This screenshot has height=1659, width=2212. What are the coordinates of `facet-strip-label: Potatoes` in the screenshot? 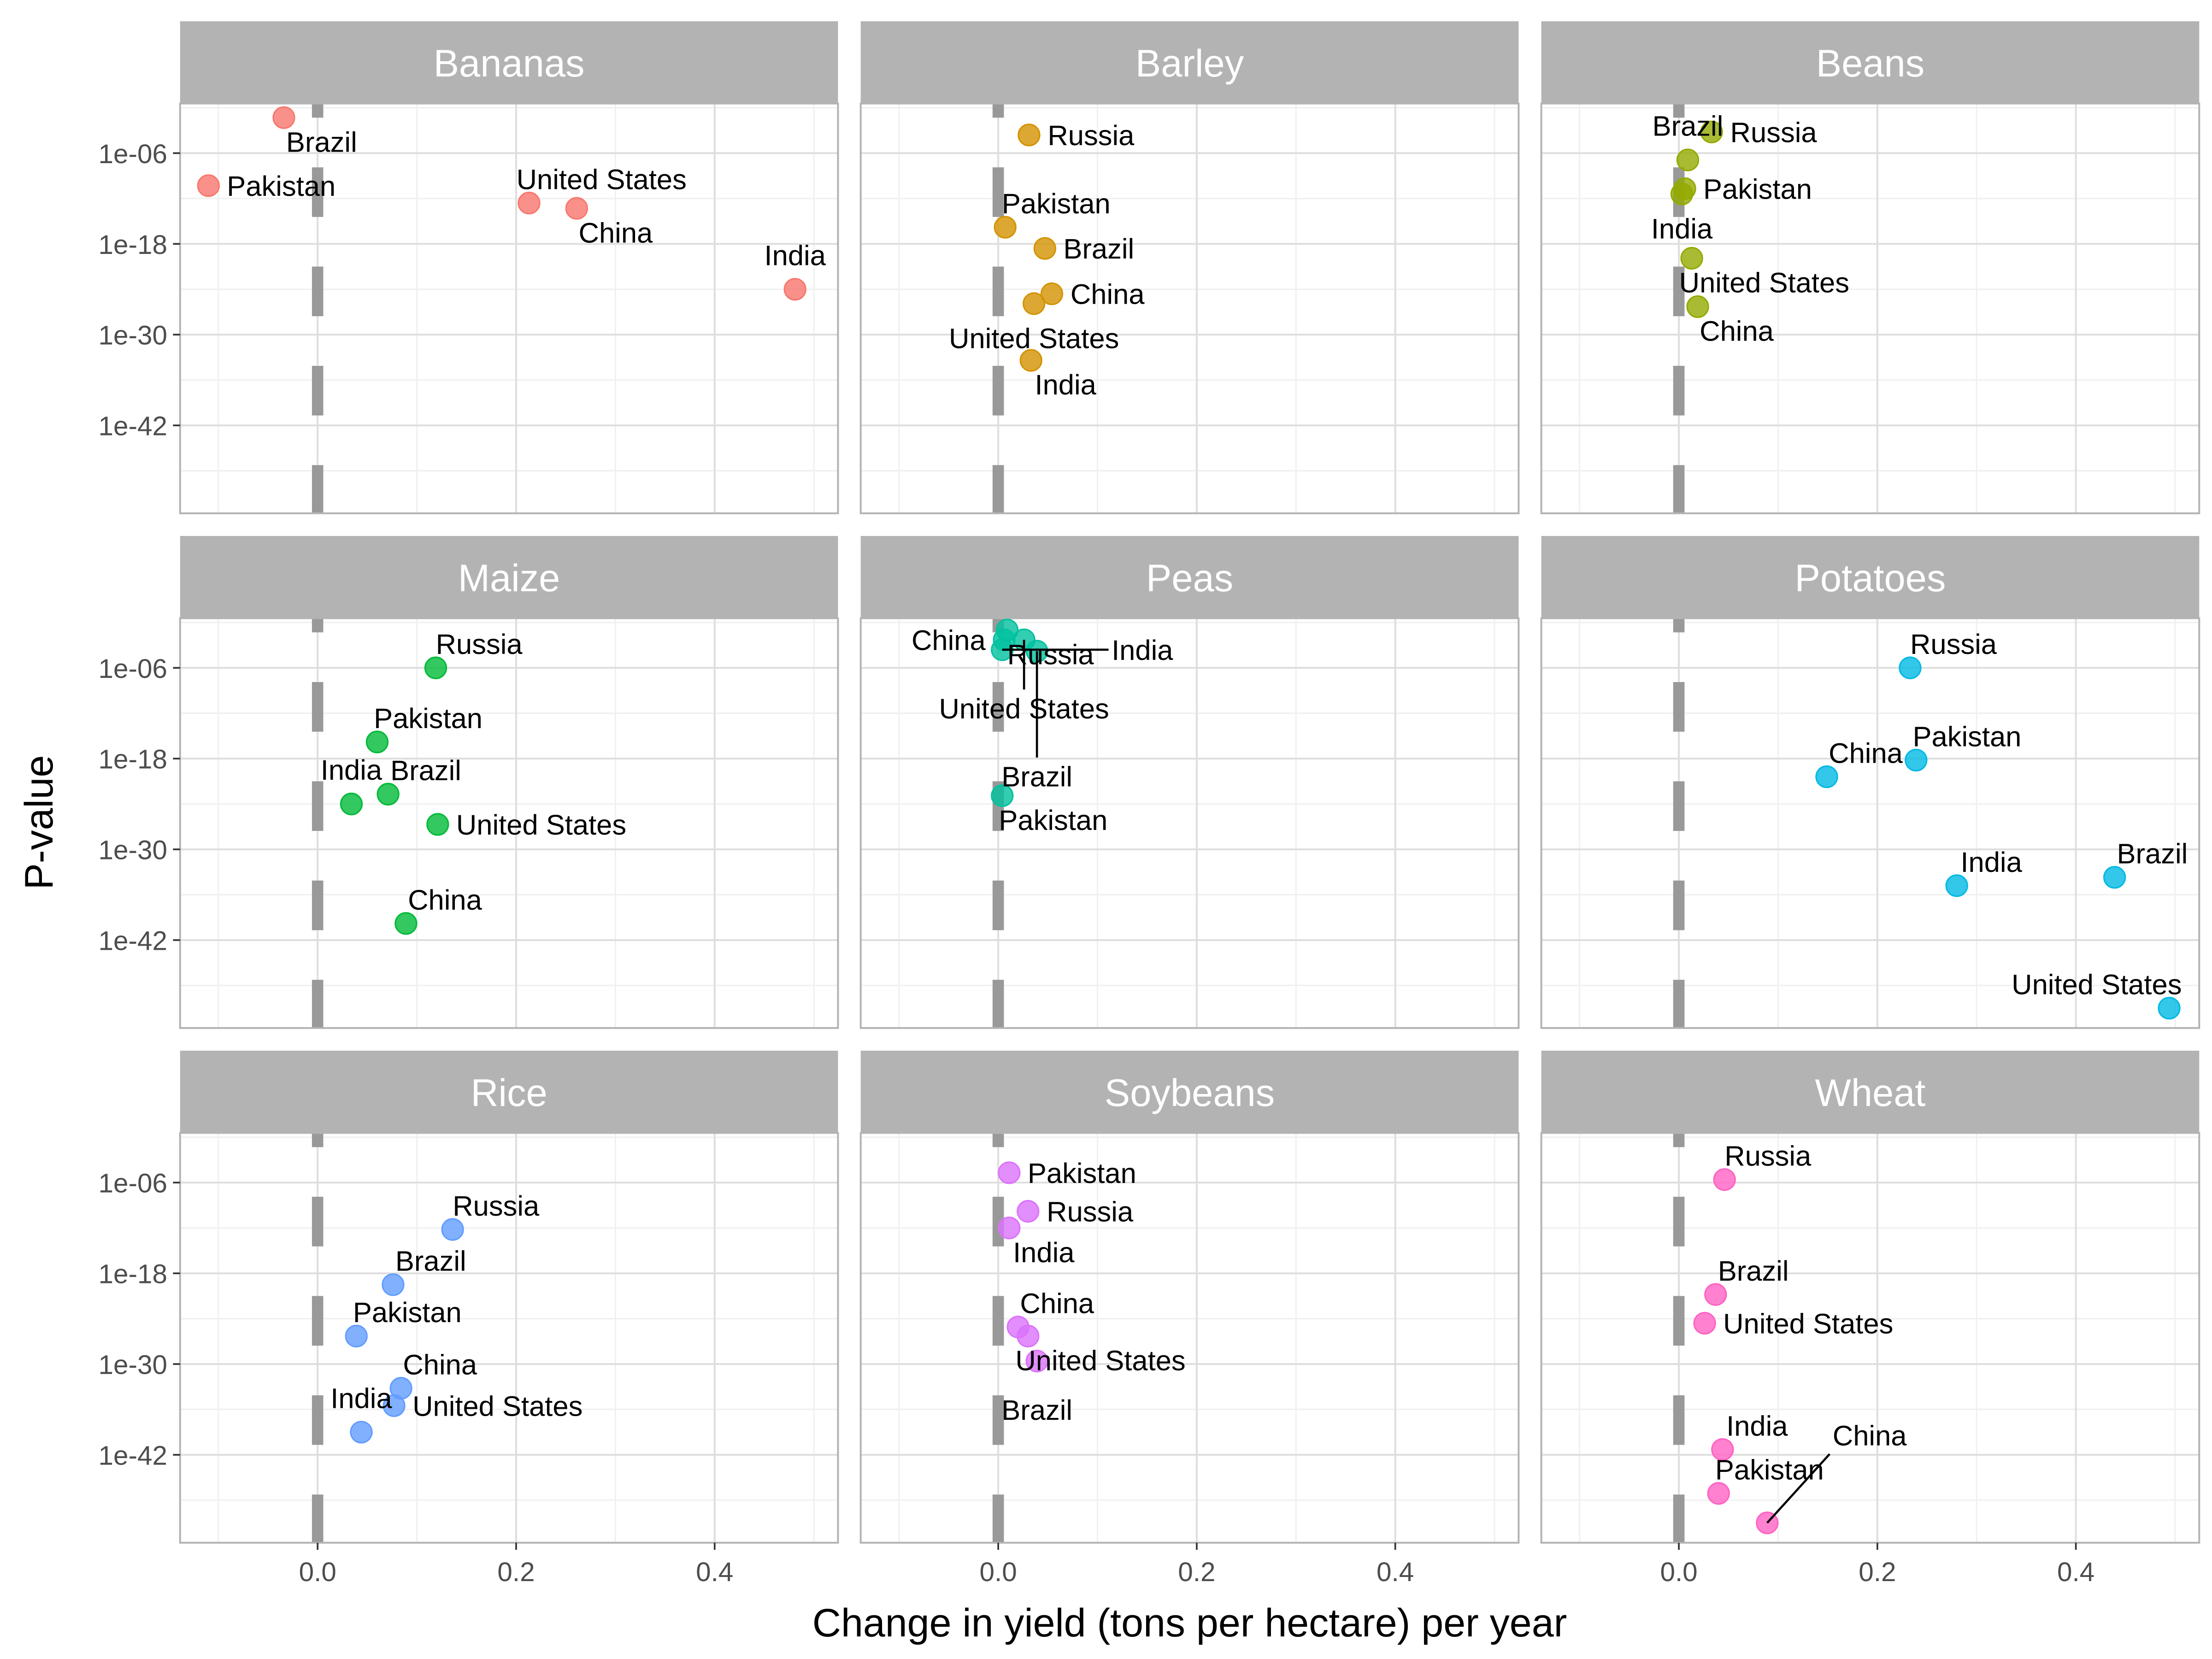 It's located at (1870, 578).